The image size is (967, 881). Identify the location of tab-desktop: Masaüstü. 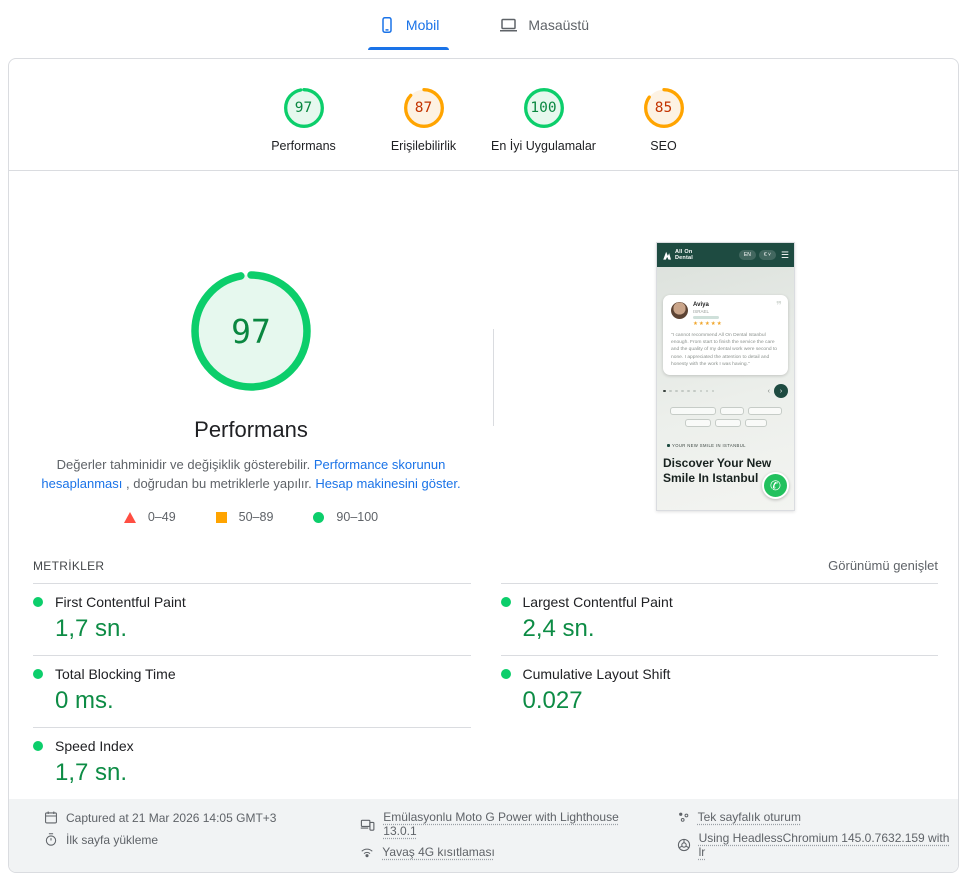
(544, 25).